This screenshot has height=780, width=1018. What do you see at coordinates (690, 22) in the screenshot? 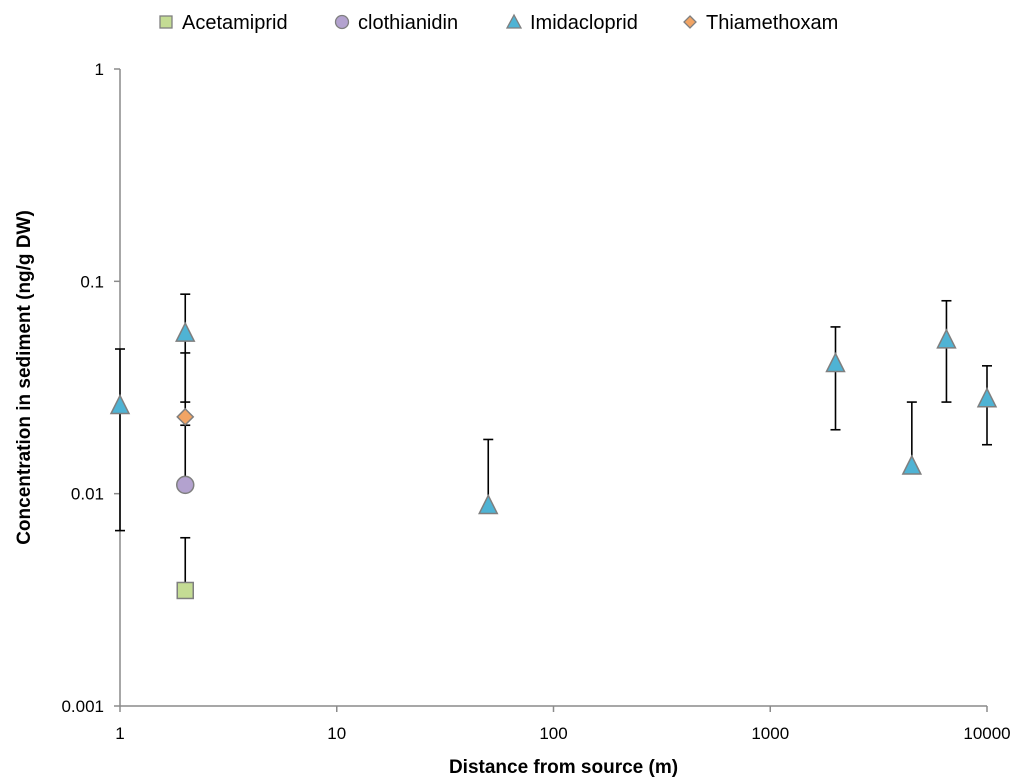
I see `legend-diamond-icon` at bounding box center [690, 22].